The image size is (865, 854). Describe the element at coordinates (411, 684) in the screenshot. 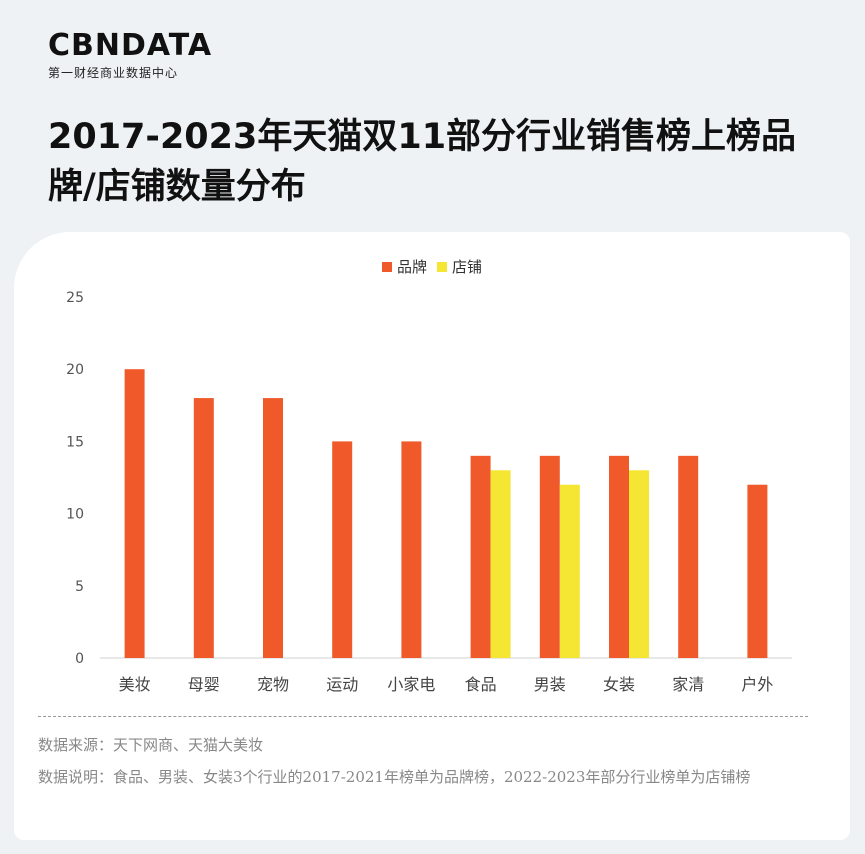

I see `x-tick-label: 小家电` at that location.